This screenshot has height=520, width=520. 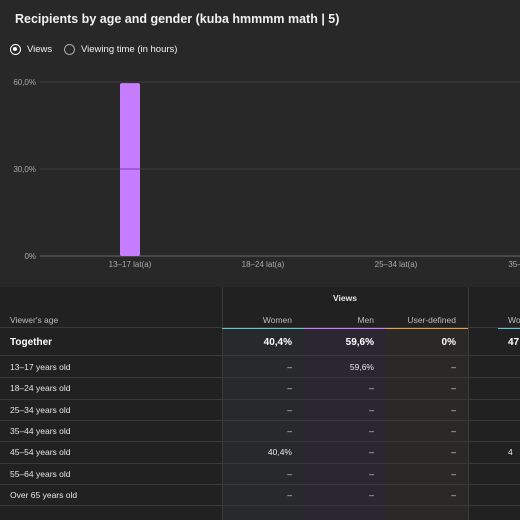 What do you see at coordinates (509, 328) in the screenshot?
I see `women-time-color-underline` at bounding box center [509, 328].